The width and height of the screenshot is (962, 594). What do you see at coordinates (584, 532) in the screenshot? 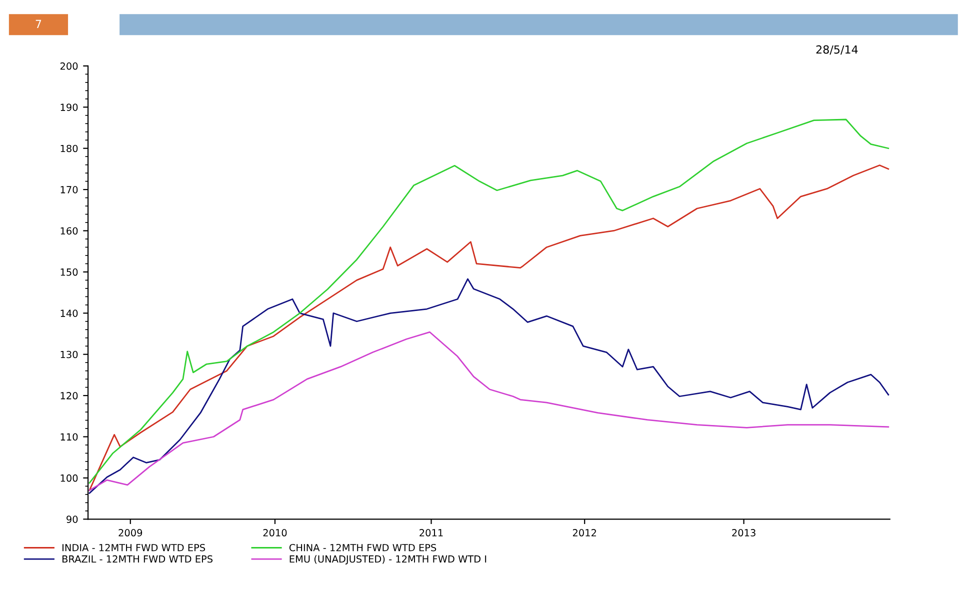
I see `x-tick-label: 2012` at bounding box center [584, 532].